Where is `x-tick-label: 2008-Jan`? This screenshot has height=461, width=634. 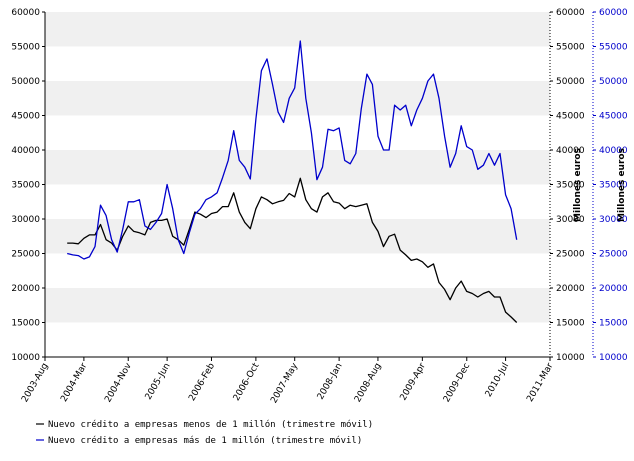 x-tick-label: 2008-Jan is located at coordinates (330, 382).